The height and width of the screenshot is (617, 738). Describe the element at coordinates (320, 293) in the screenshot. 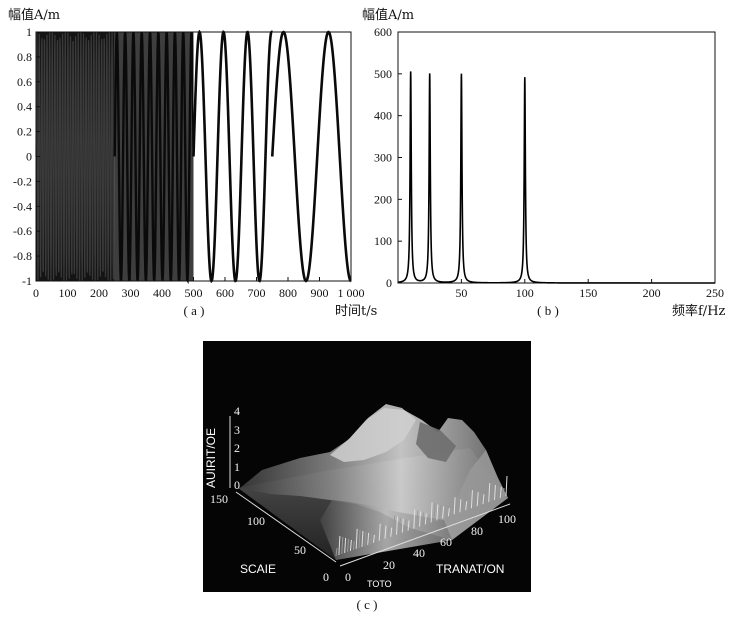

I see `a-x-tick-label: 900` at that location.